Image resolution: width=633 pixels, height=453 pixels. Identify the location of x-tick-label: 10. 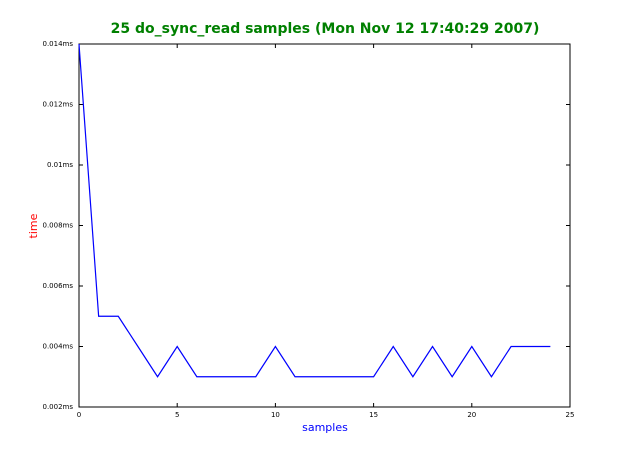
(275, 415).